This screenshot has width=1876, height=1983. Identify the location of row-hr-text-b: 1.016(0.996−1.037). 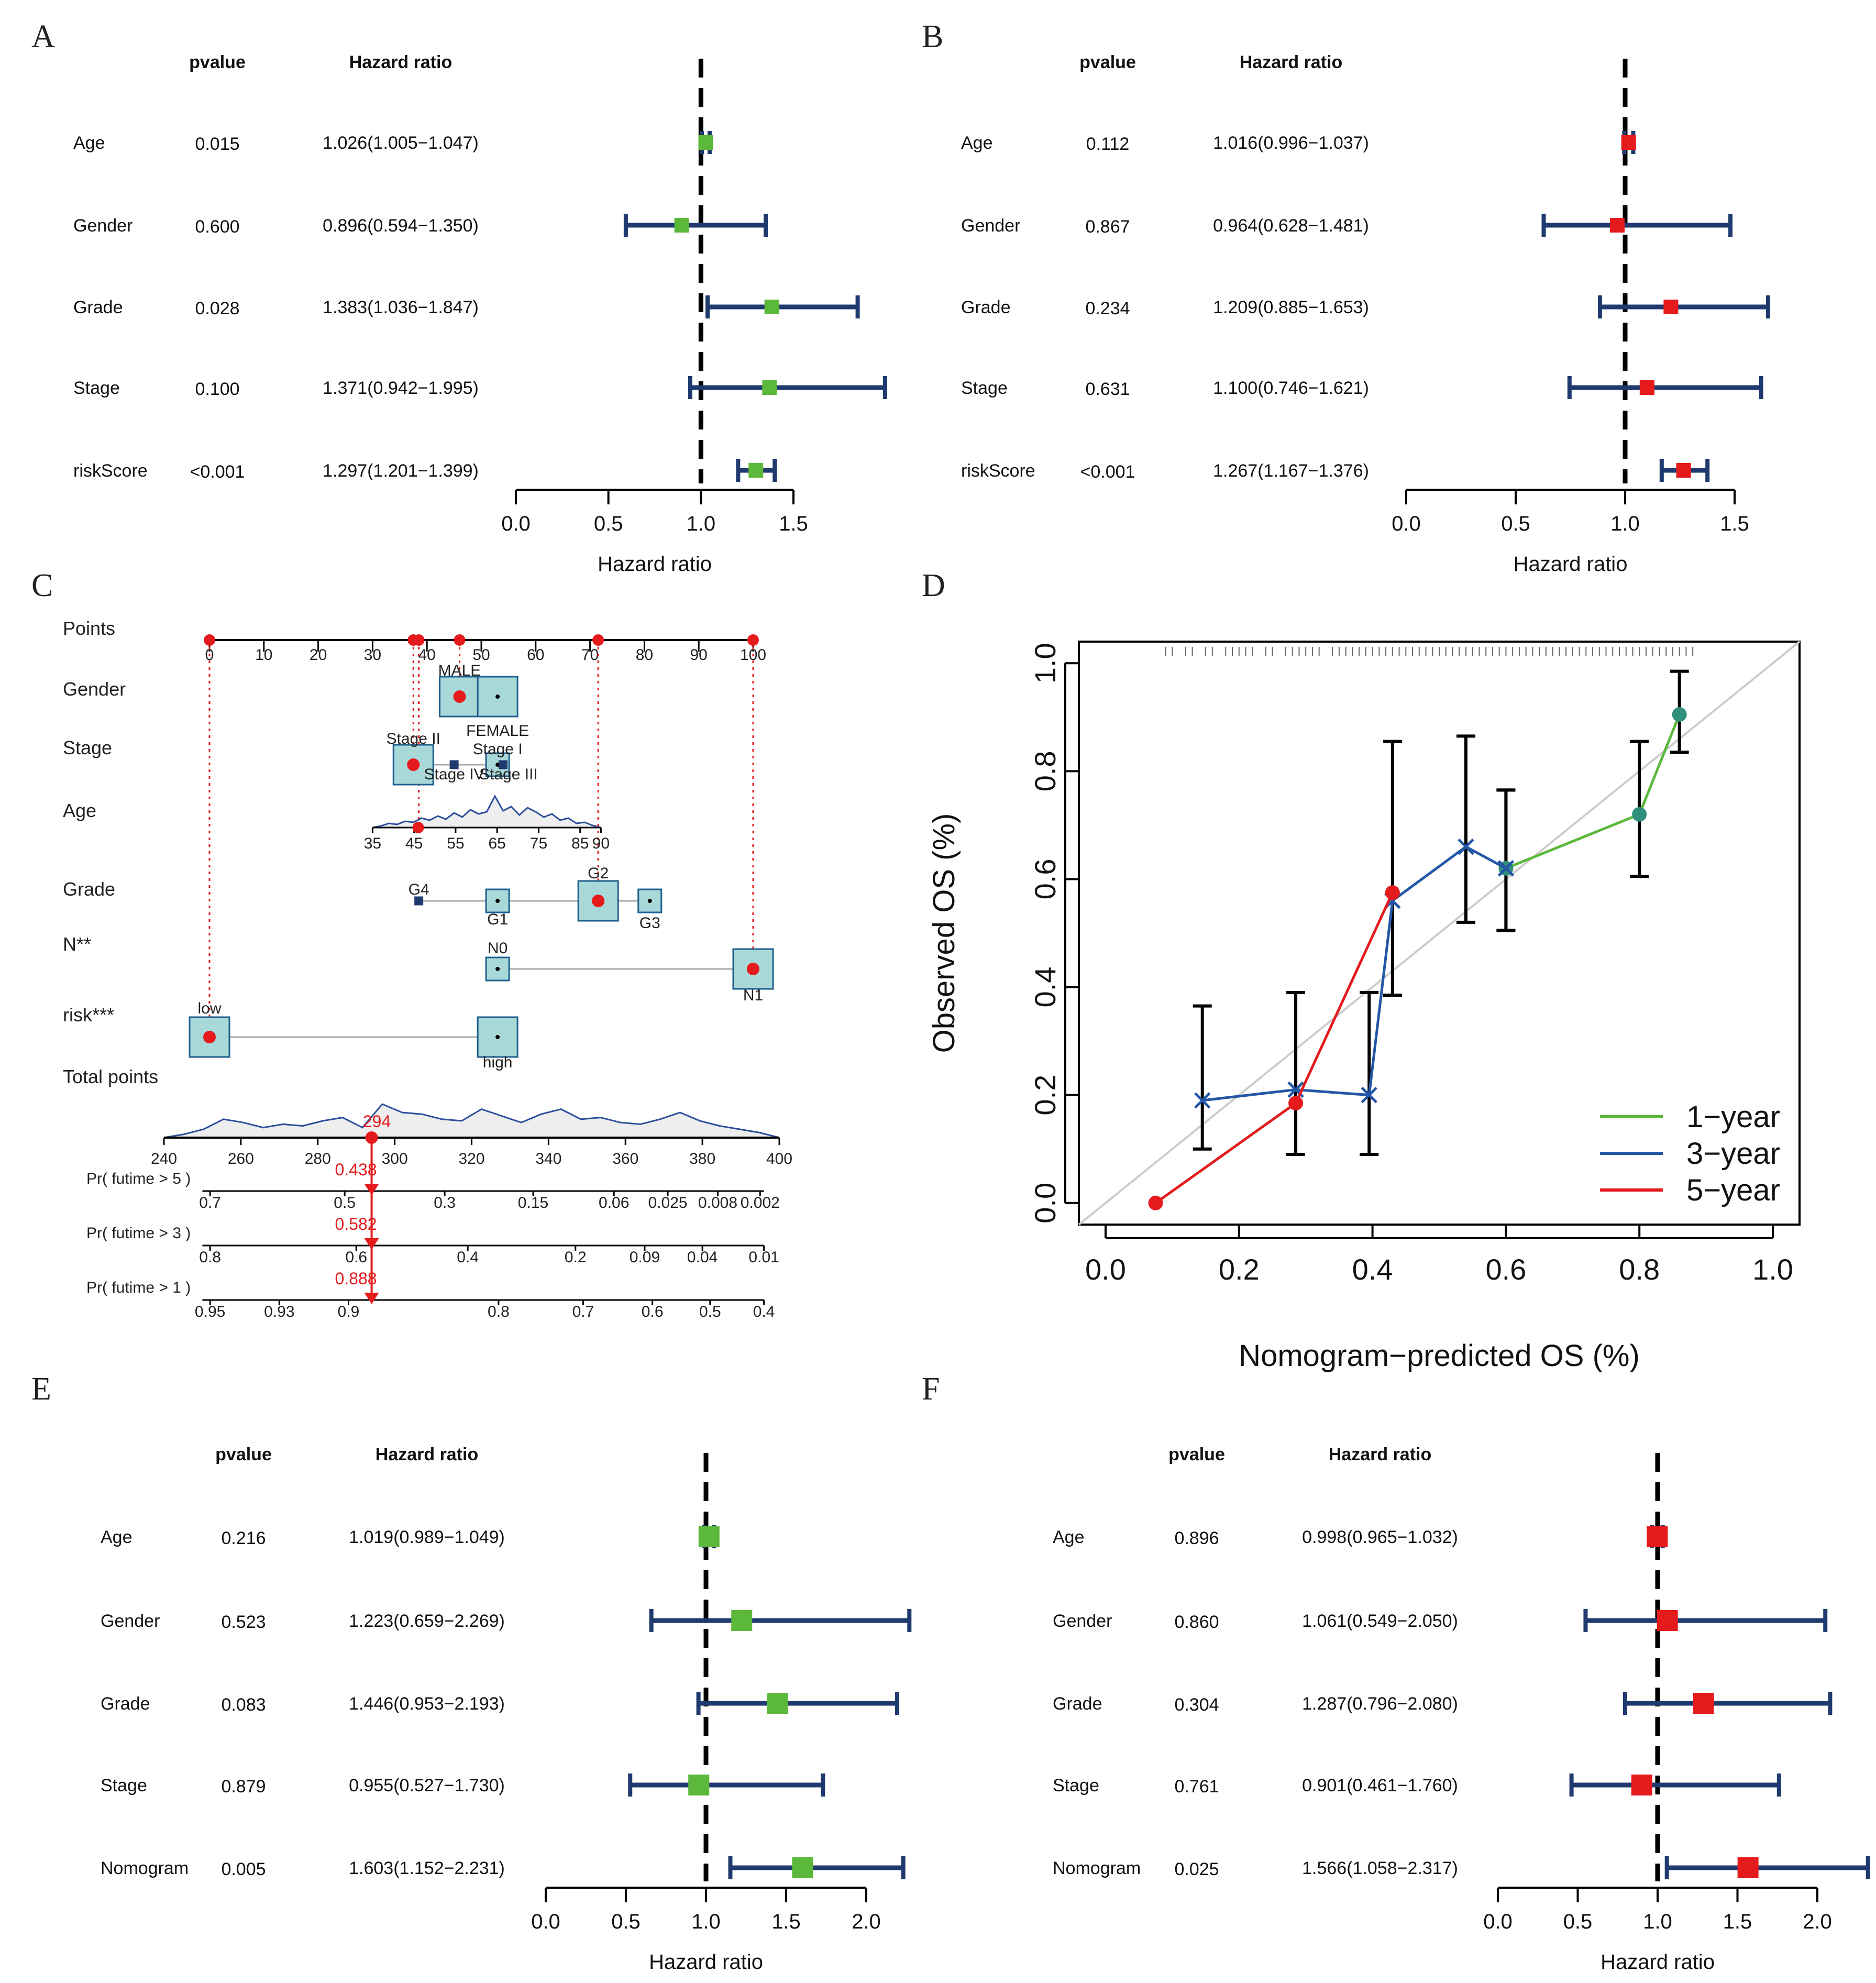
(1291, 143).